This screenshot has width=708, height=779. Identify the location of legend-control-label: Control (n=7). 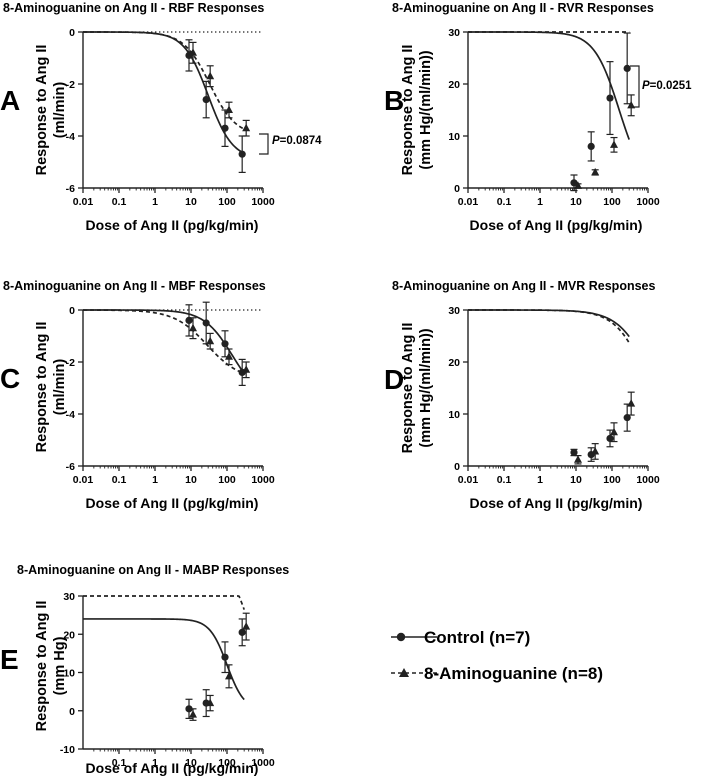
(477, 637).